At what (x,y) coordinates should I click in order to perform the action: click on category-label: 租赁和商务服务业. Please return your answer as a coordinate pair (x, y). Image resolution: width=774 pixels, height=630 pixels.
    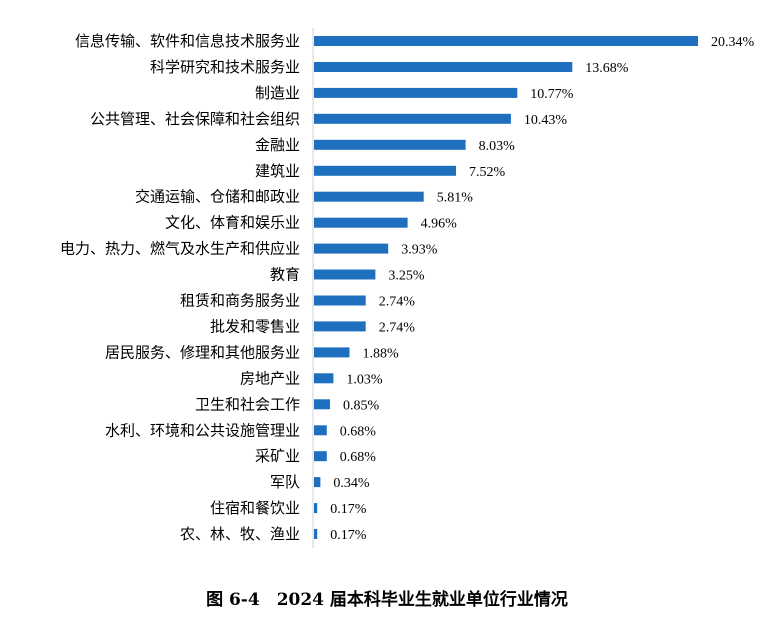
    Looking at the image, I should click on (240, 301).